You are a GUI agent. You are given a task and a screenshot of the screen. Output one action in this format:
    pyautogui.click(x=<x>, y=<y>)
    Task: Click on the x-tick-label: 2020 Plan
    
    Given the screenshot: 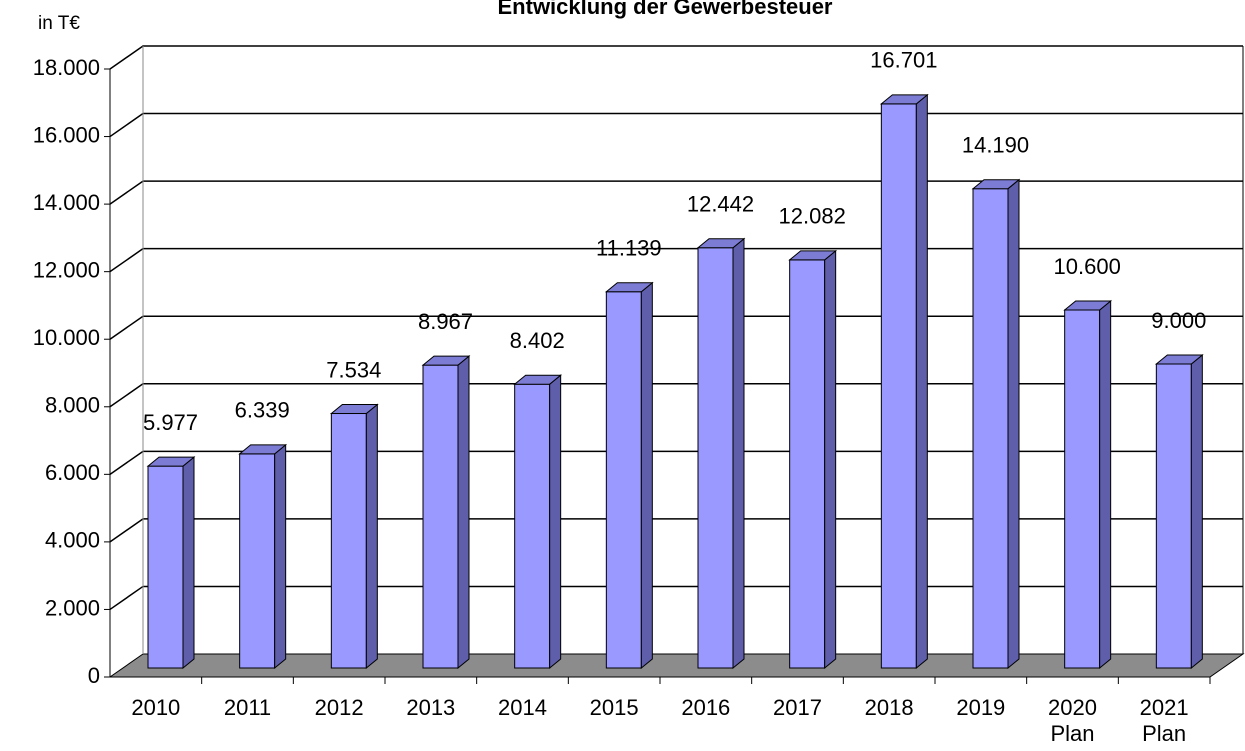 What is the action you would take?
    pyautogui.click(x=1072, y=720)
    